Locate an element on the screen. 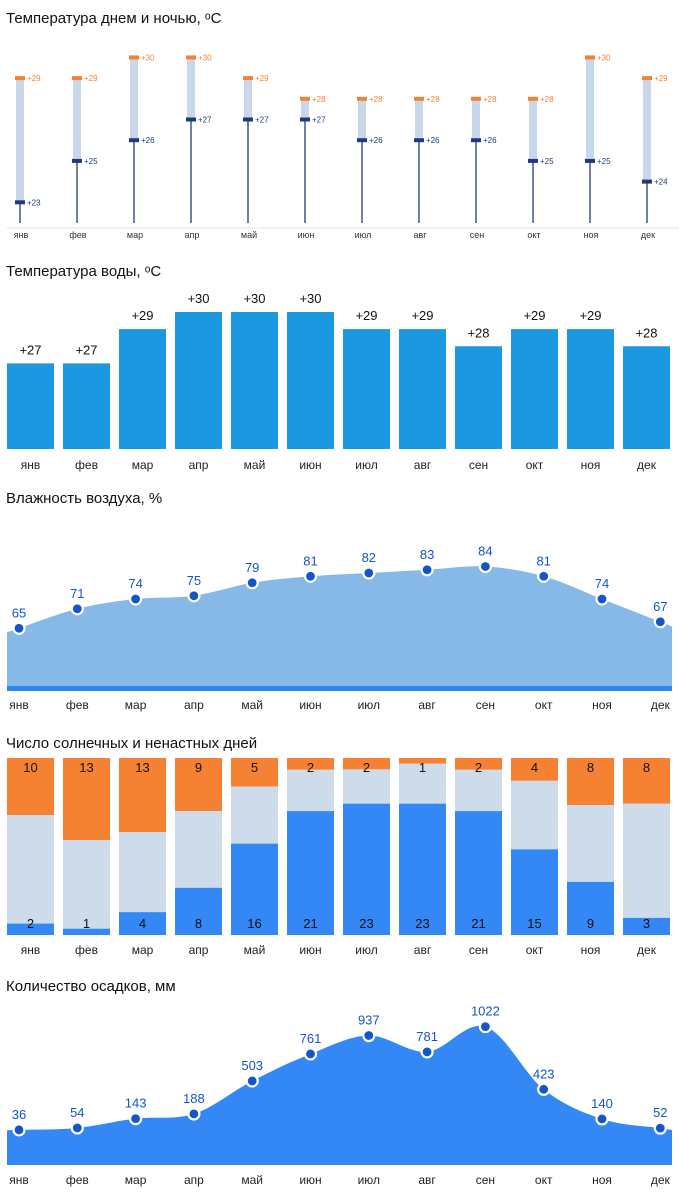 This screenshot has width=679, height=1200. humidity-value-label: 84 is located at coordinates (485, 551).